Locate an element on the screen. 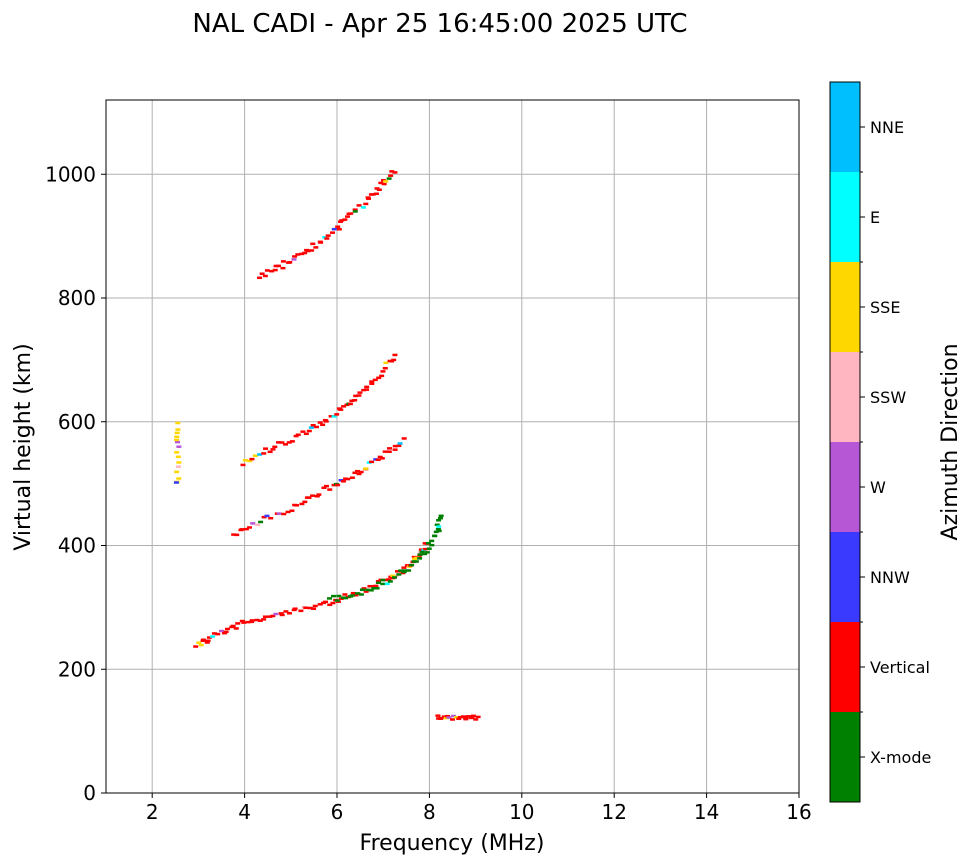 The height and width of the screenshot is (865, 972). y-axis: 0 200 400 600 800 1000 is located at coordinates (75, 483).